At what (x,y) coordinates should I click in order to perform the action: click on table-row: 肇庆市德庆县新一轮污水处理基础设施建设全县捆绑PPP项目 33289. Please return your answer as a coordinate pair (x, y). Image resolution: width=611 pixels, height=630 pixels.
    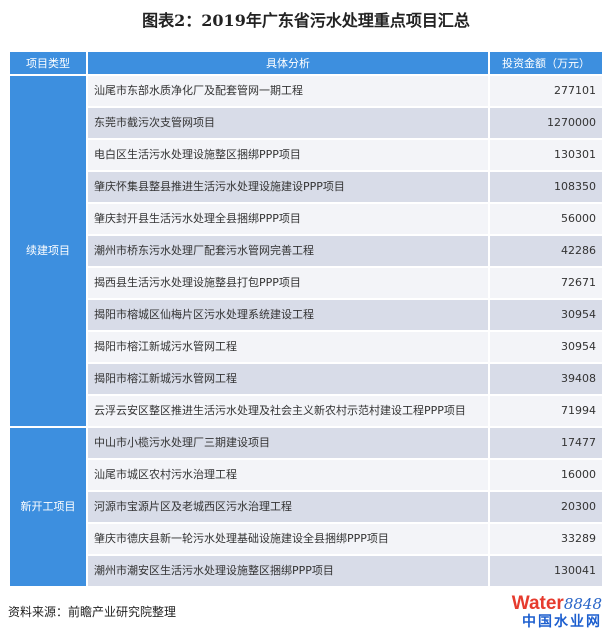
    Looking at the image, I should click on (306, 540).